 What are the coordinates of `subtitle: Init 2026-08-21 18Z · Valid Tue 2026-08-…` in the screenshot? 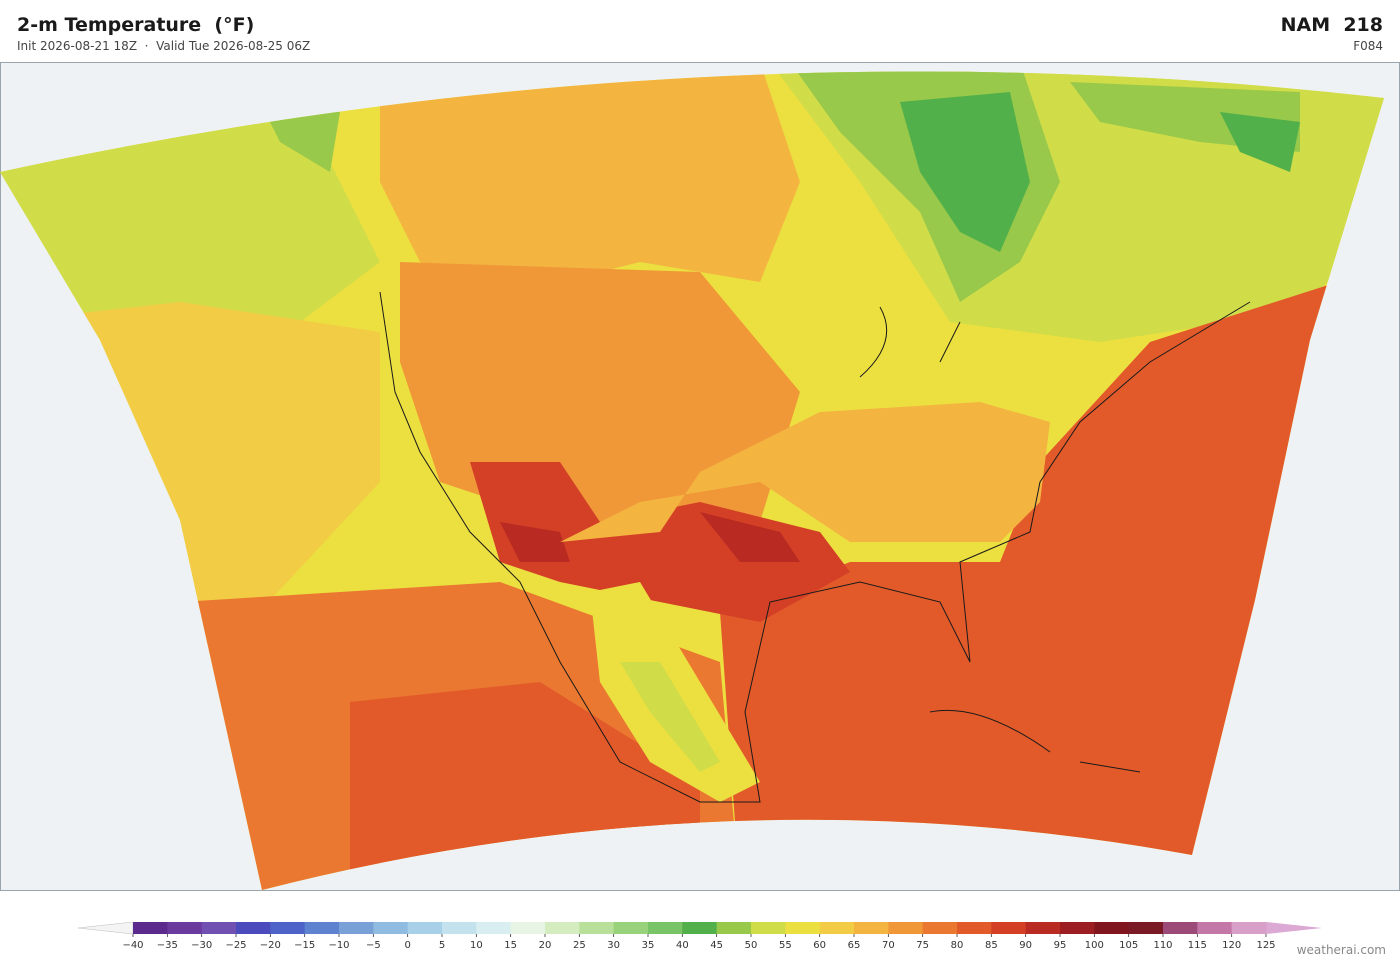 It's located at (164, 46).